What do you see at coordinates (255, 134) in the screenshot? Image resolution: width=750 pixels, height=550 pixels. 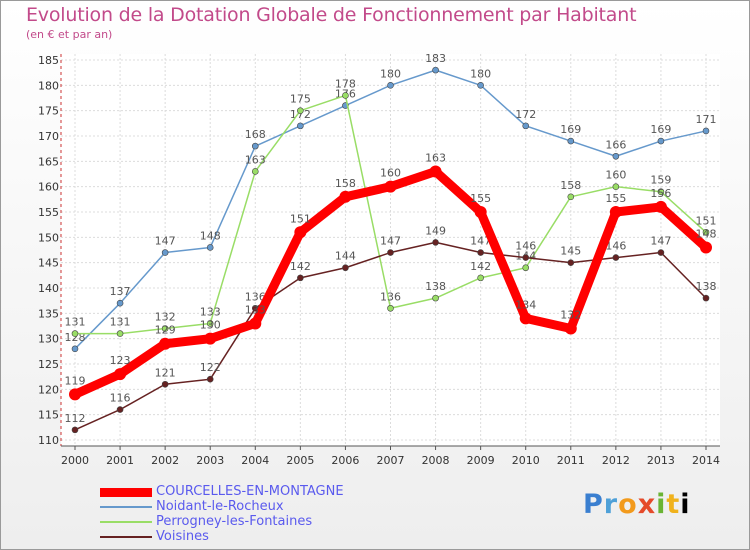 I see `data-label: 168` at bounding box center [255, 134].